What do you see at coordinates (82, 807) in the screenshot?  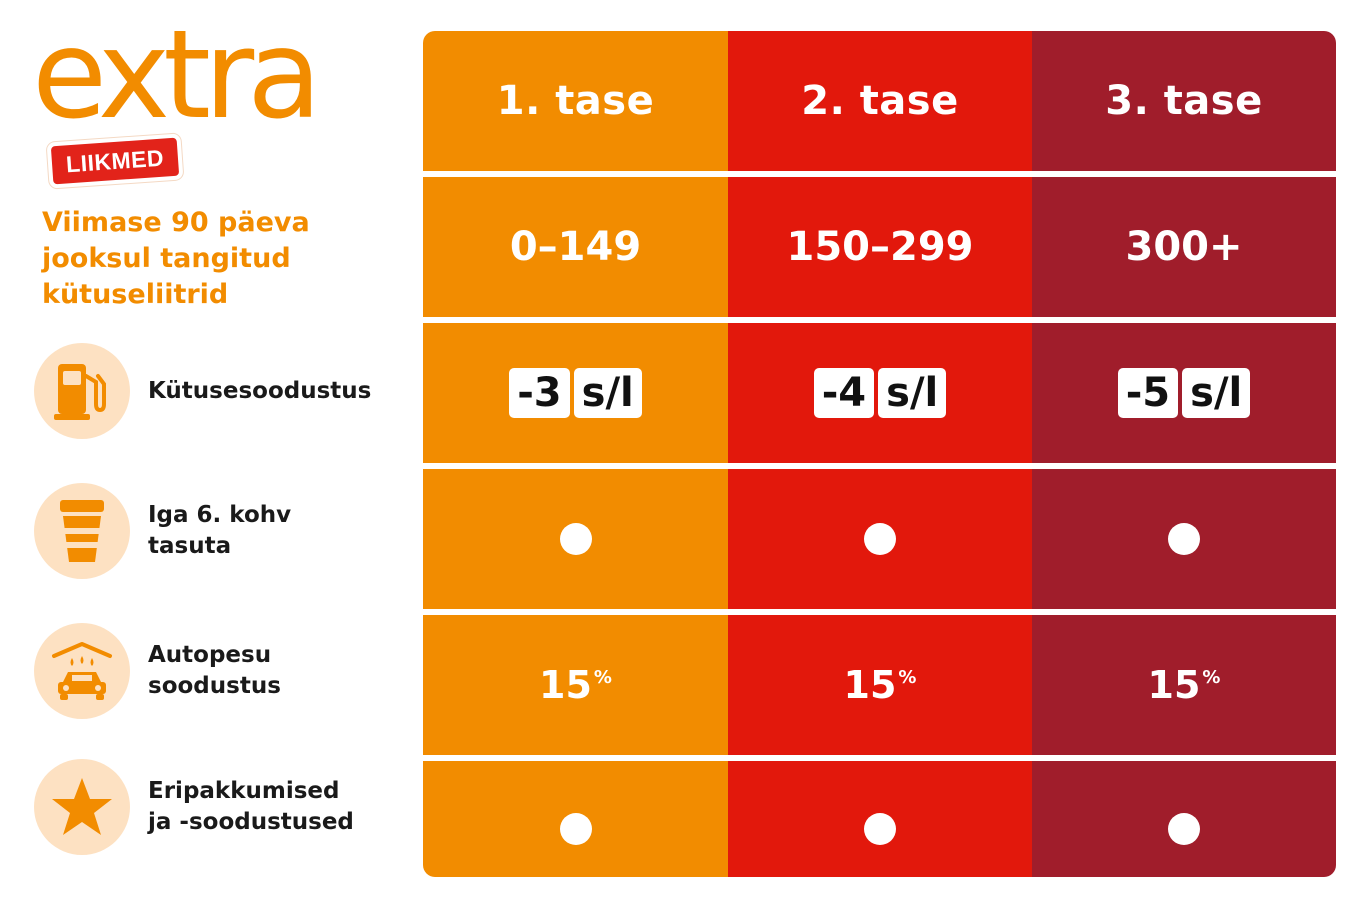 I see `star-icon` at bounding box center [82, 807].